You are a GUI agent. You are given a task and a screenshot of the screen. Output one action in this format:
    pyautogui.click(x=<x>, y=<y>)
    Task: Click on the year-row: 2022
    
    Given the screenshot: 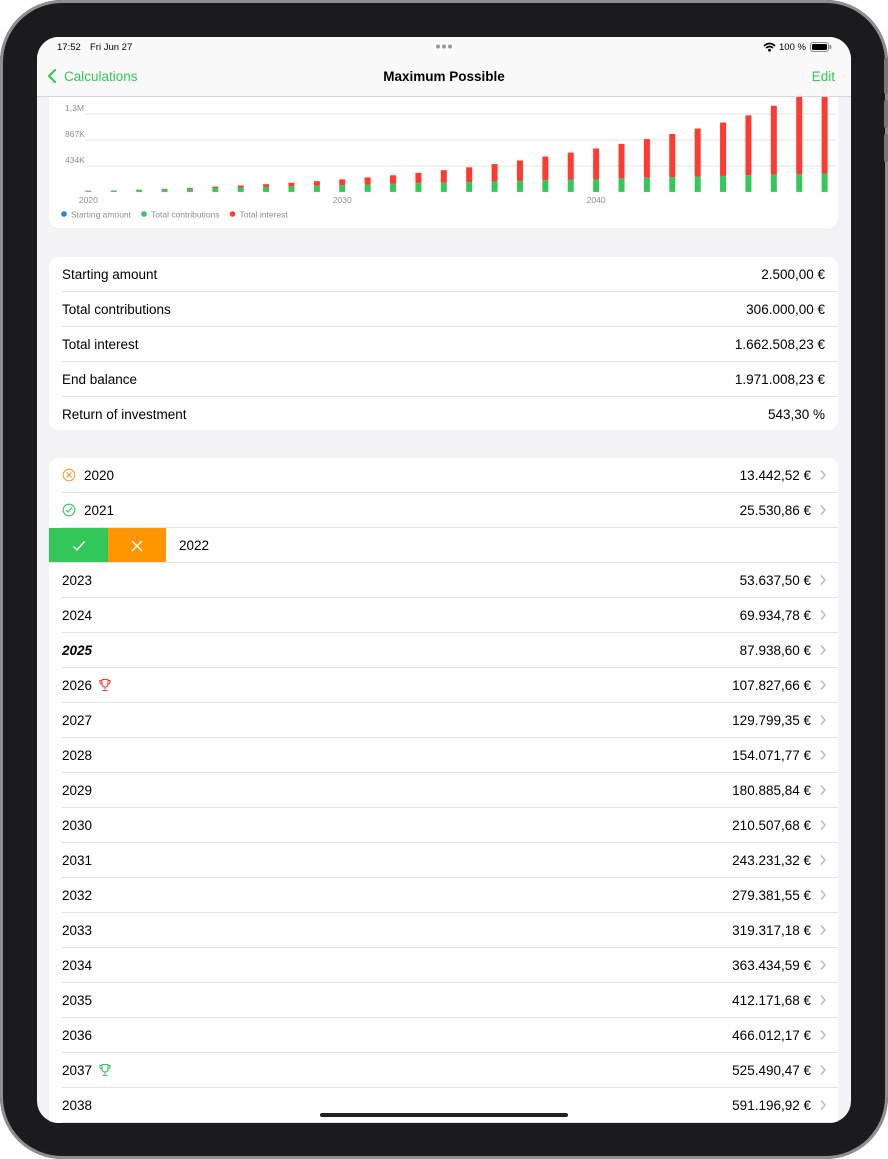 What is the action you would take?
    pyautogui.click(x=443, y=545)
    